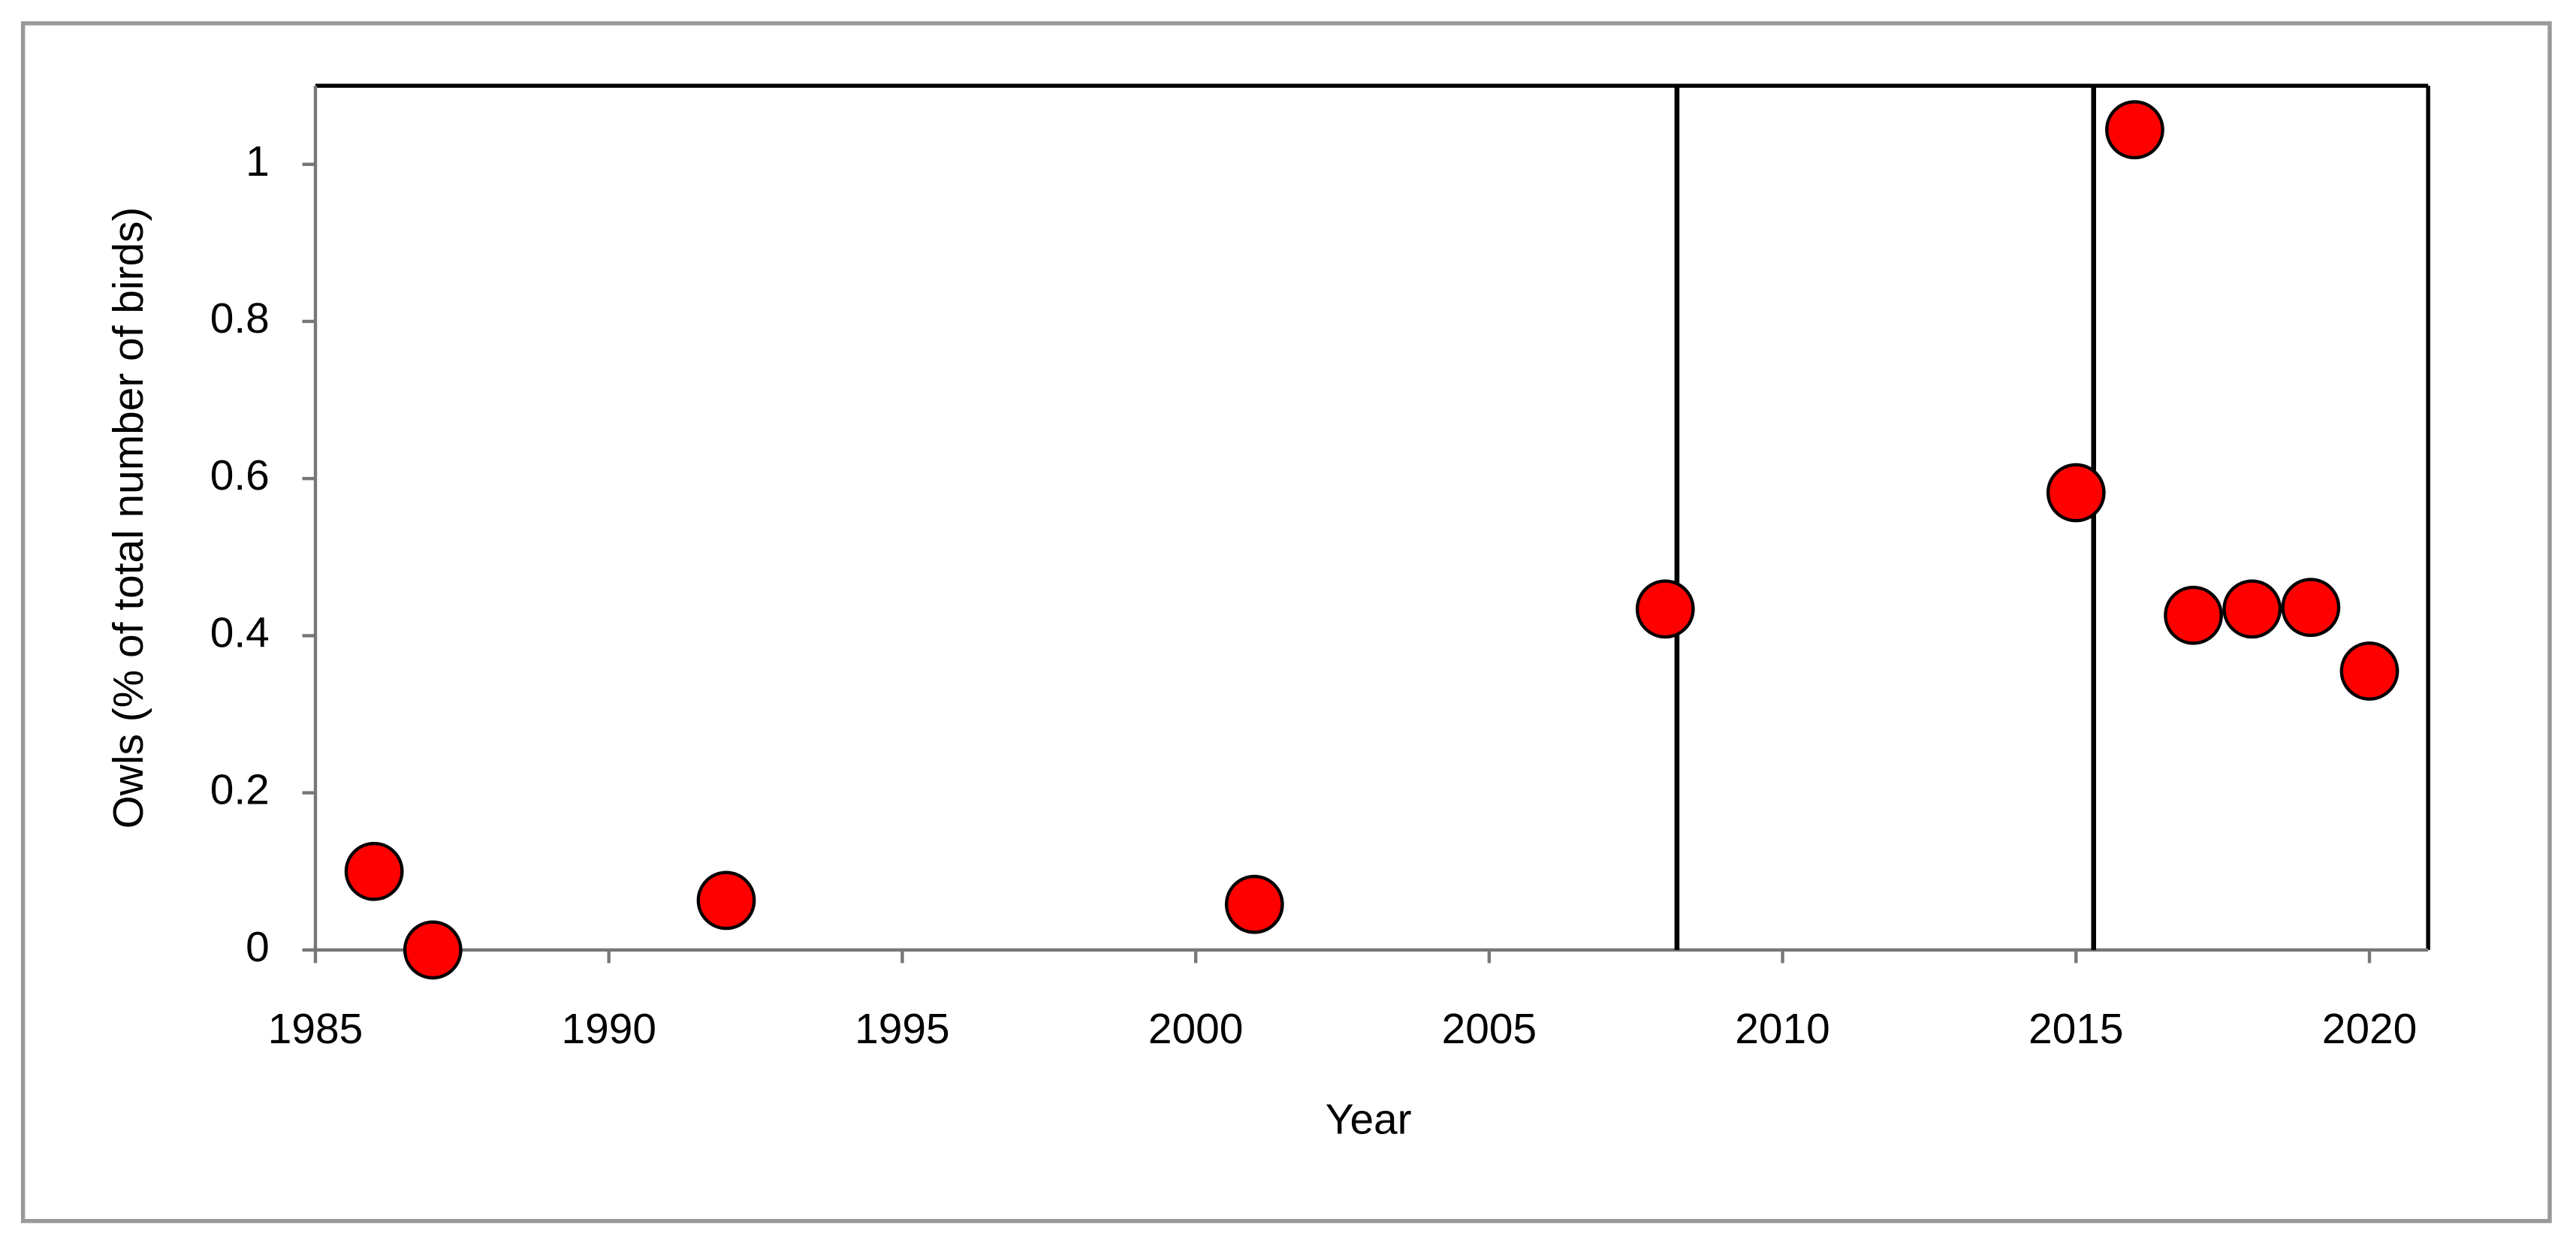 The height and width of the screenshot is (1246, 2576). I want to click on x-tick-label: 2010, so click(1782, 1029).